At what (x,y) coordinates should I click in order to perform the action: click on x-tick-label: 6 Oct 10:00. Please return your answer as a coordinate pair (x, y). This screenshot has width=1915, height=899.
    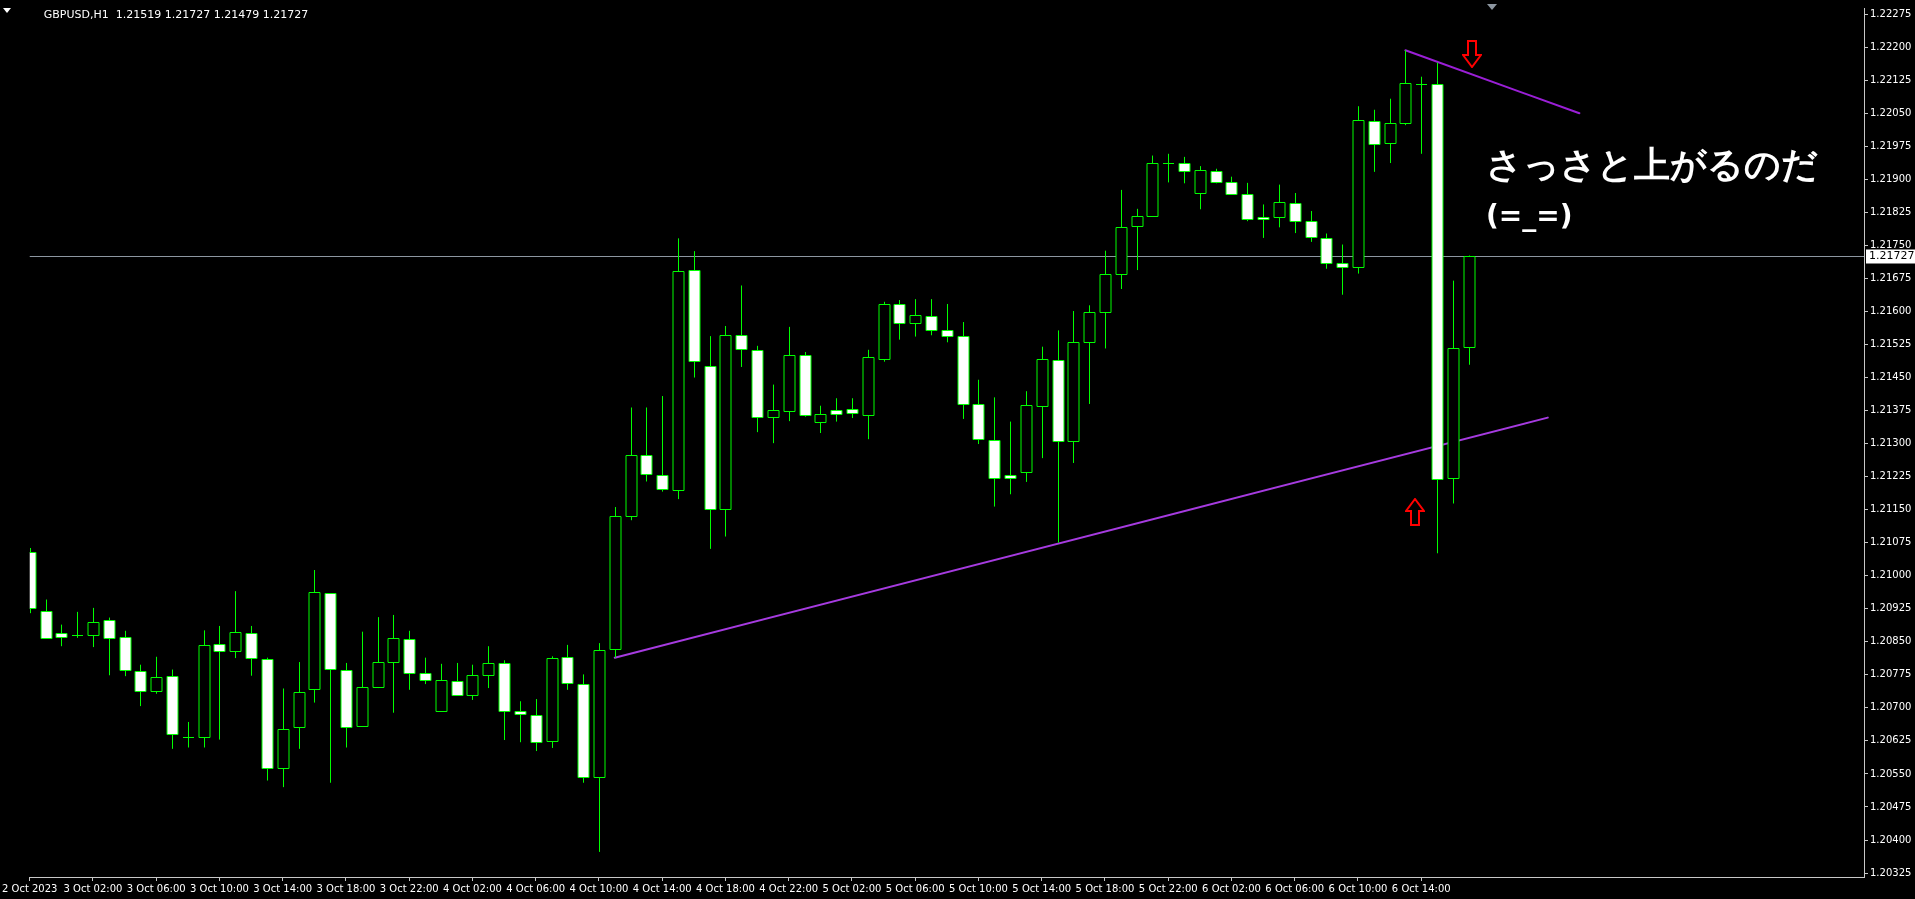
    Looking at the image, I should click on (1358, 888).